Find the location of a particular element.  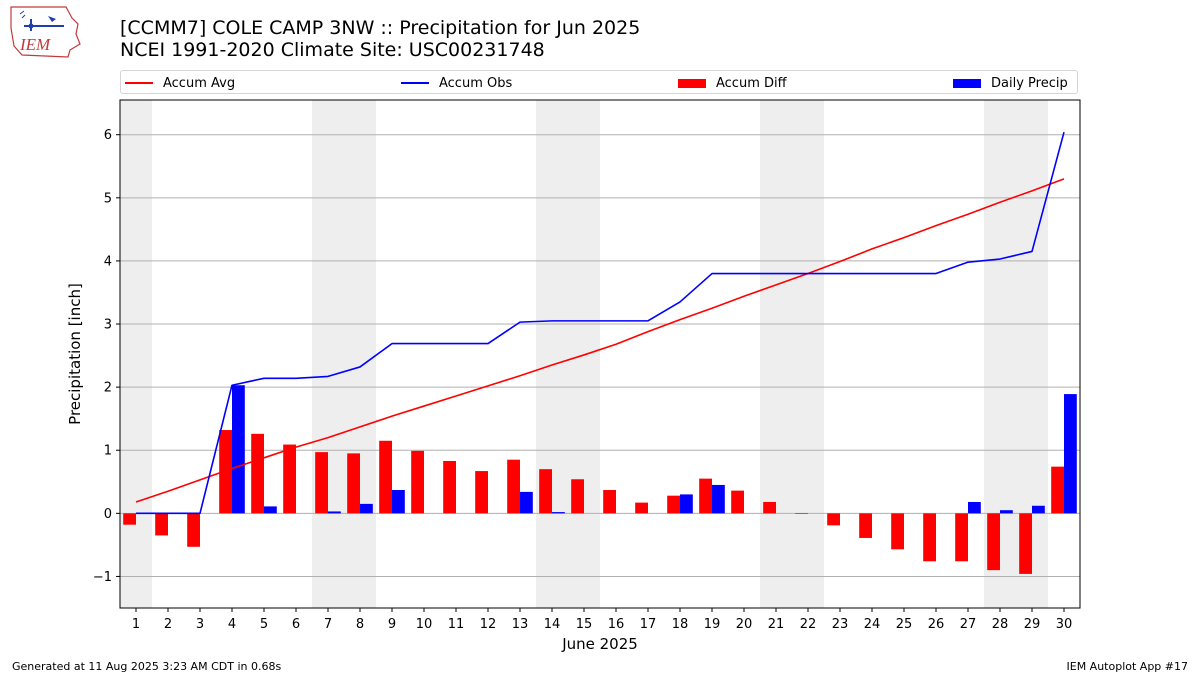

x-tick-label: 13 is located at coordinates (520, 624).